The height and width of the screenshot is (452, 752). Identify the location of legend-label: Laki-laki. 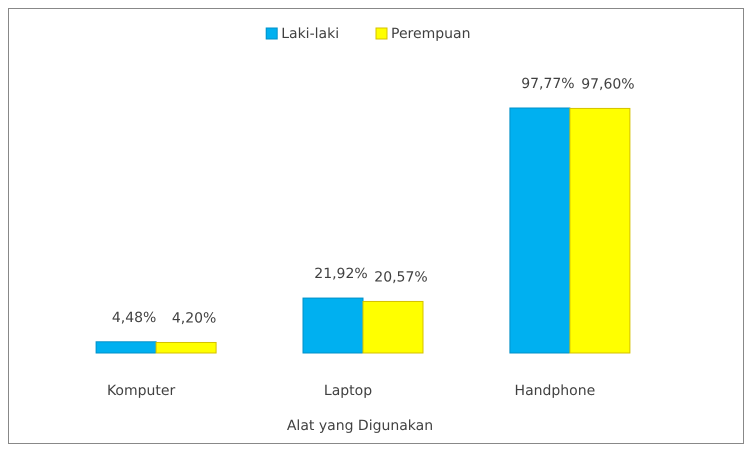
(310, 34).